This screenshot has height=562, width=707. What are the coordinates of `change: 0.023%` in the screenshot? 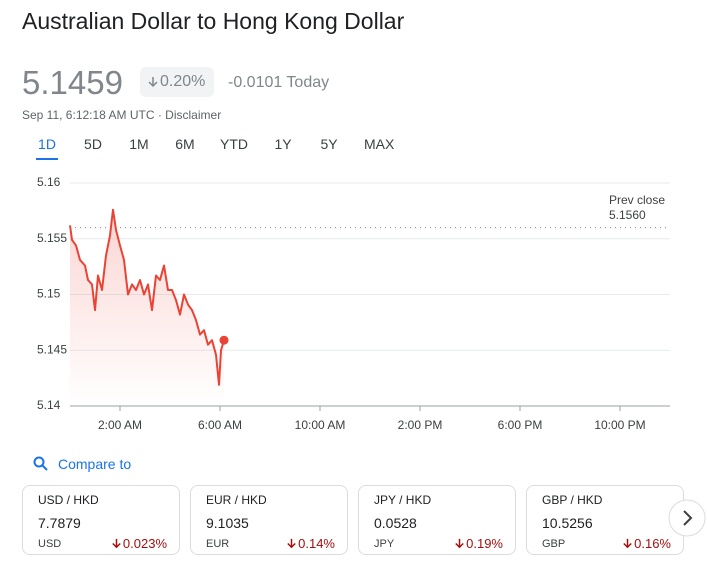 It's located at (138, 543).